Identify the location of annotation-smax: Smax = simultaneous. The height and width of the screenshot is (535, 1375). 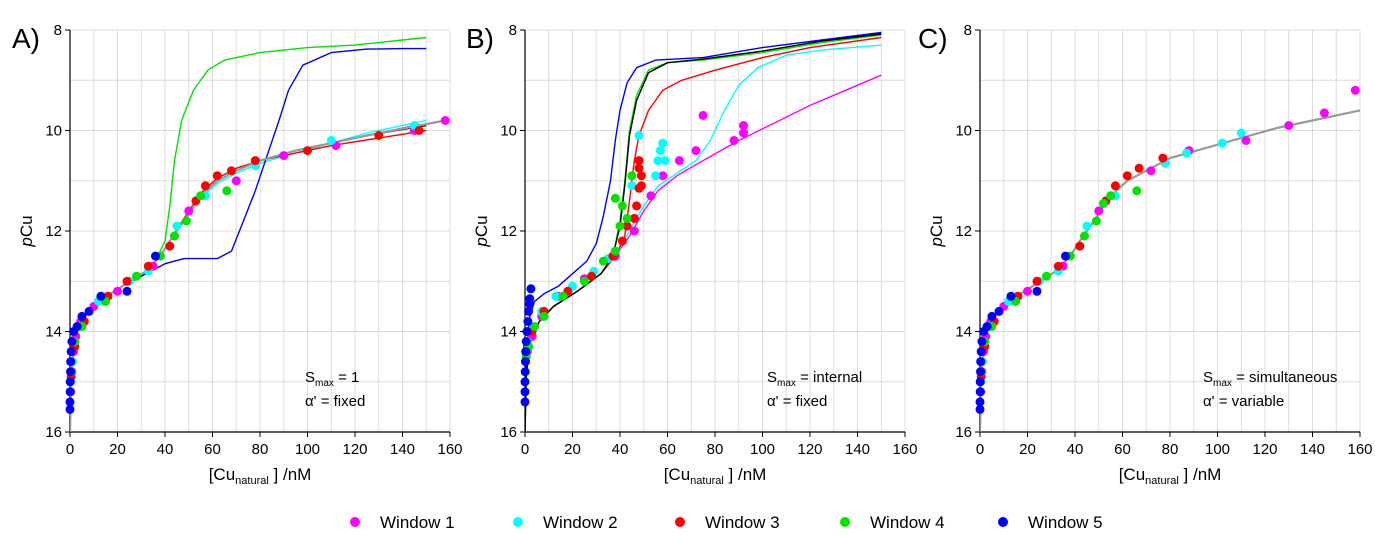
(1270, 379).